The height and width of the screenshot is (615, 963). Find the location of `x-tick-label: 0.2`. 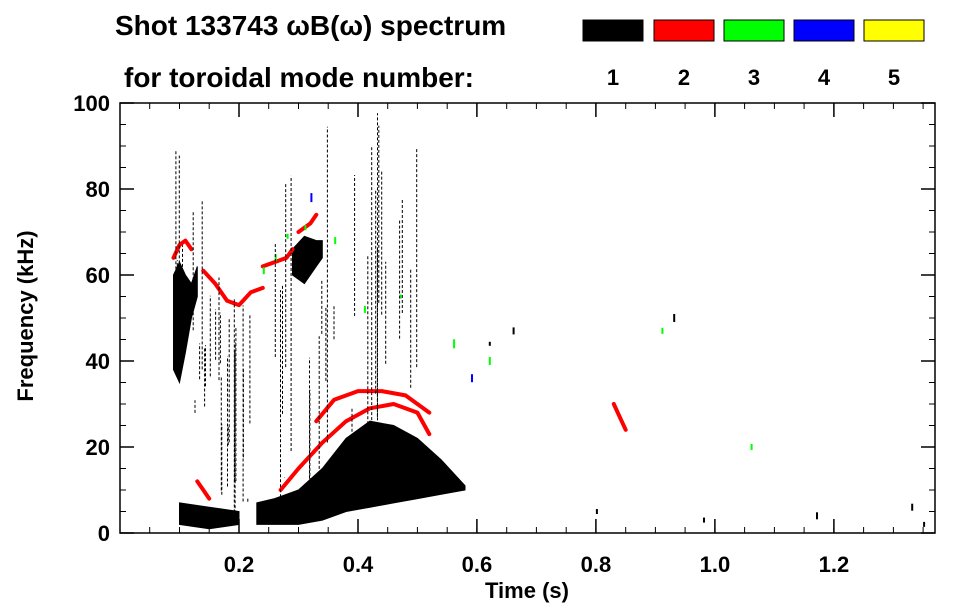

x-tick-label: 0.2 is located at coordinates (239, 564).